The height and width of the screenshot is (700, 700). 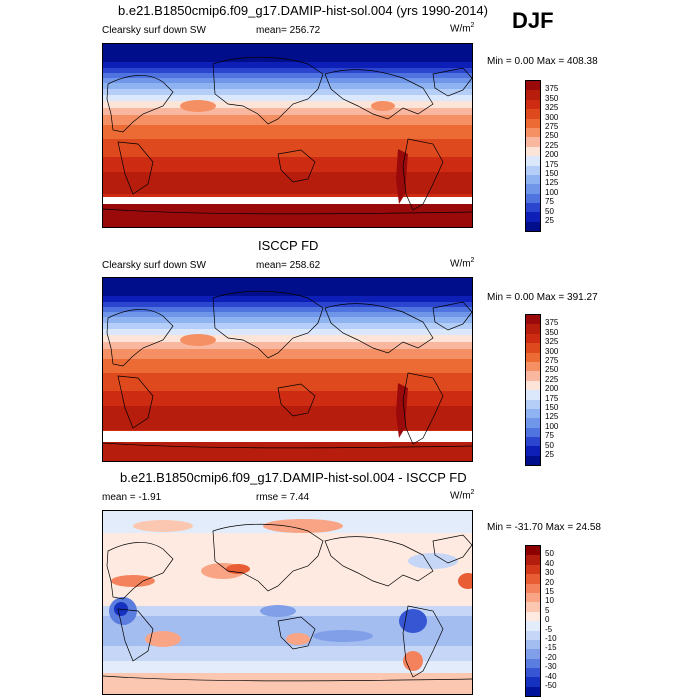 What do you see at coordinates (549, 601) in the screenshot?
I see `colorbar-tick-label: 10` at bounding box center [549, 601].